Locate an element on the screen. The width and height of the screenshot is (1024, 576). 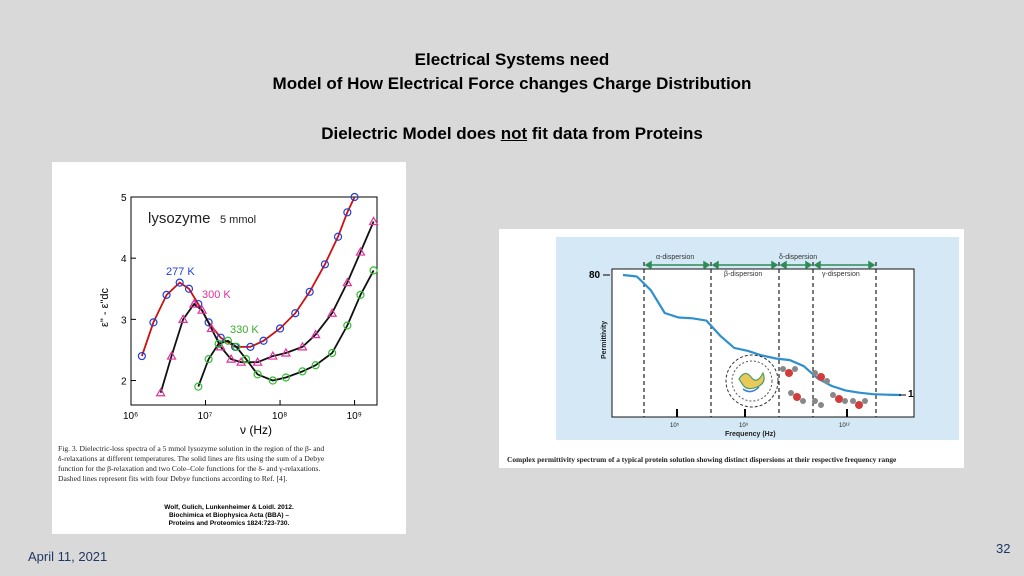
page-number: 32 is located at coordinates (1003, 548).